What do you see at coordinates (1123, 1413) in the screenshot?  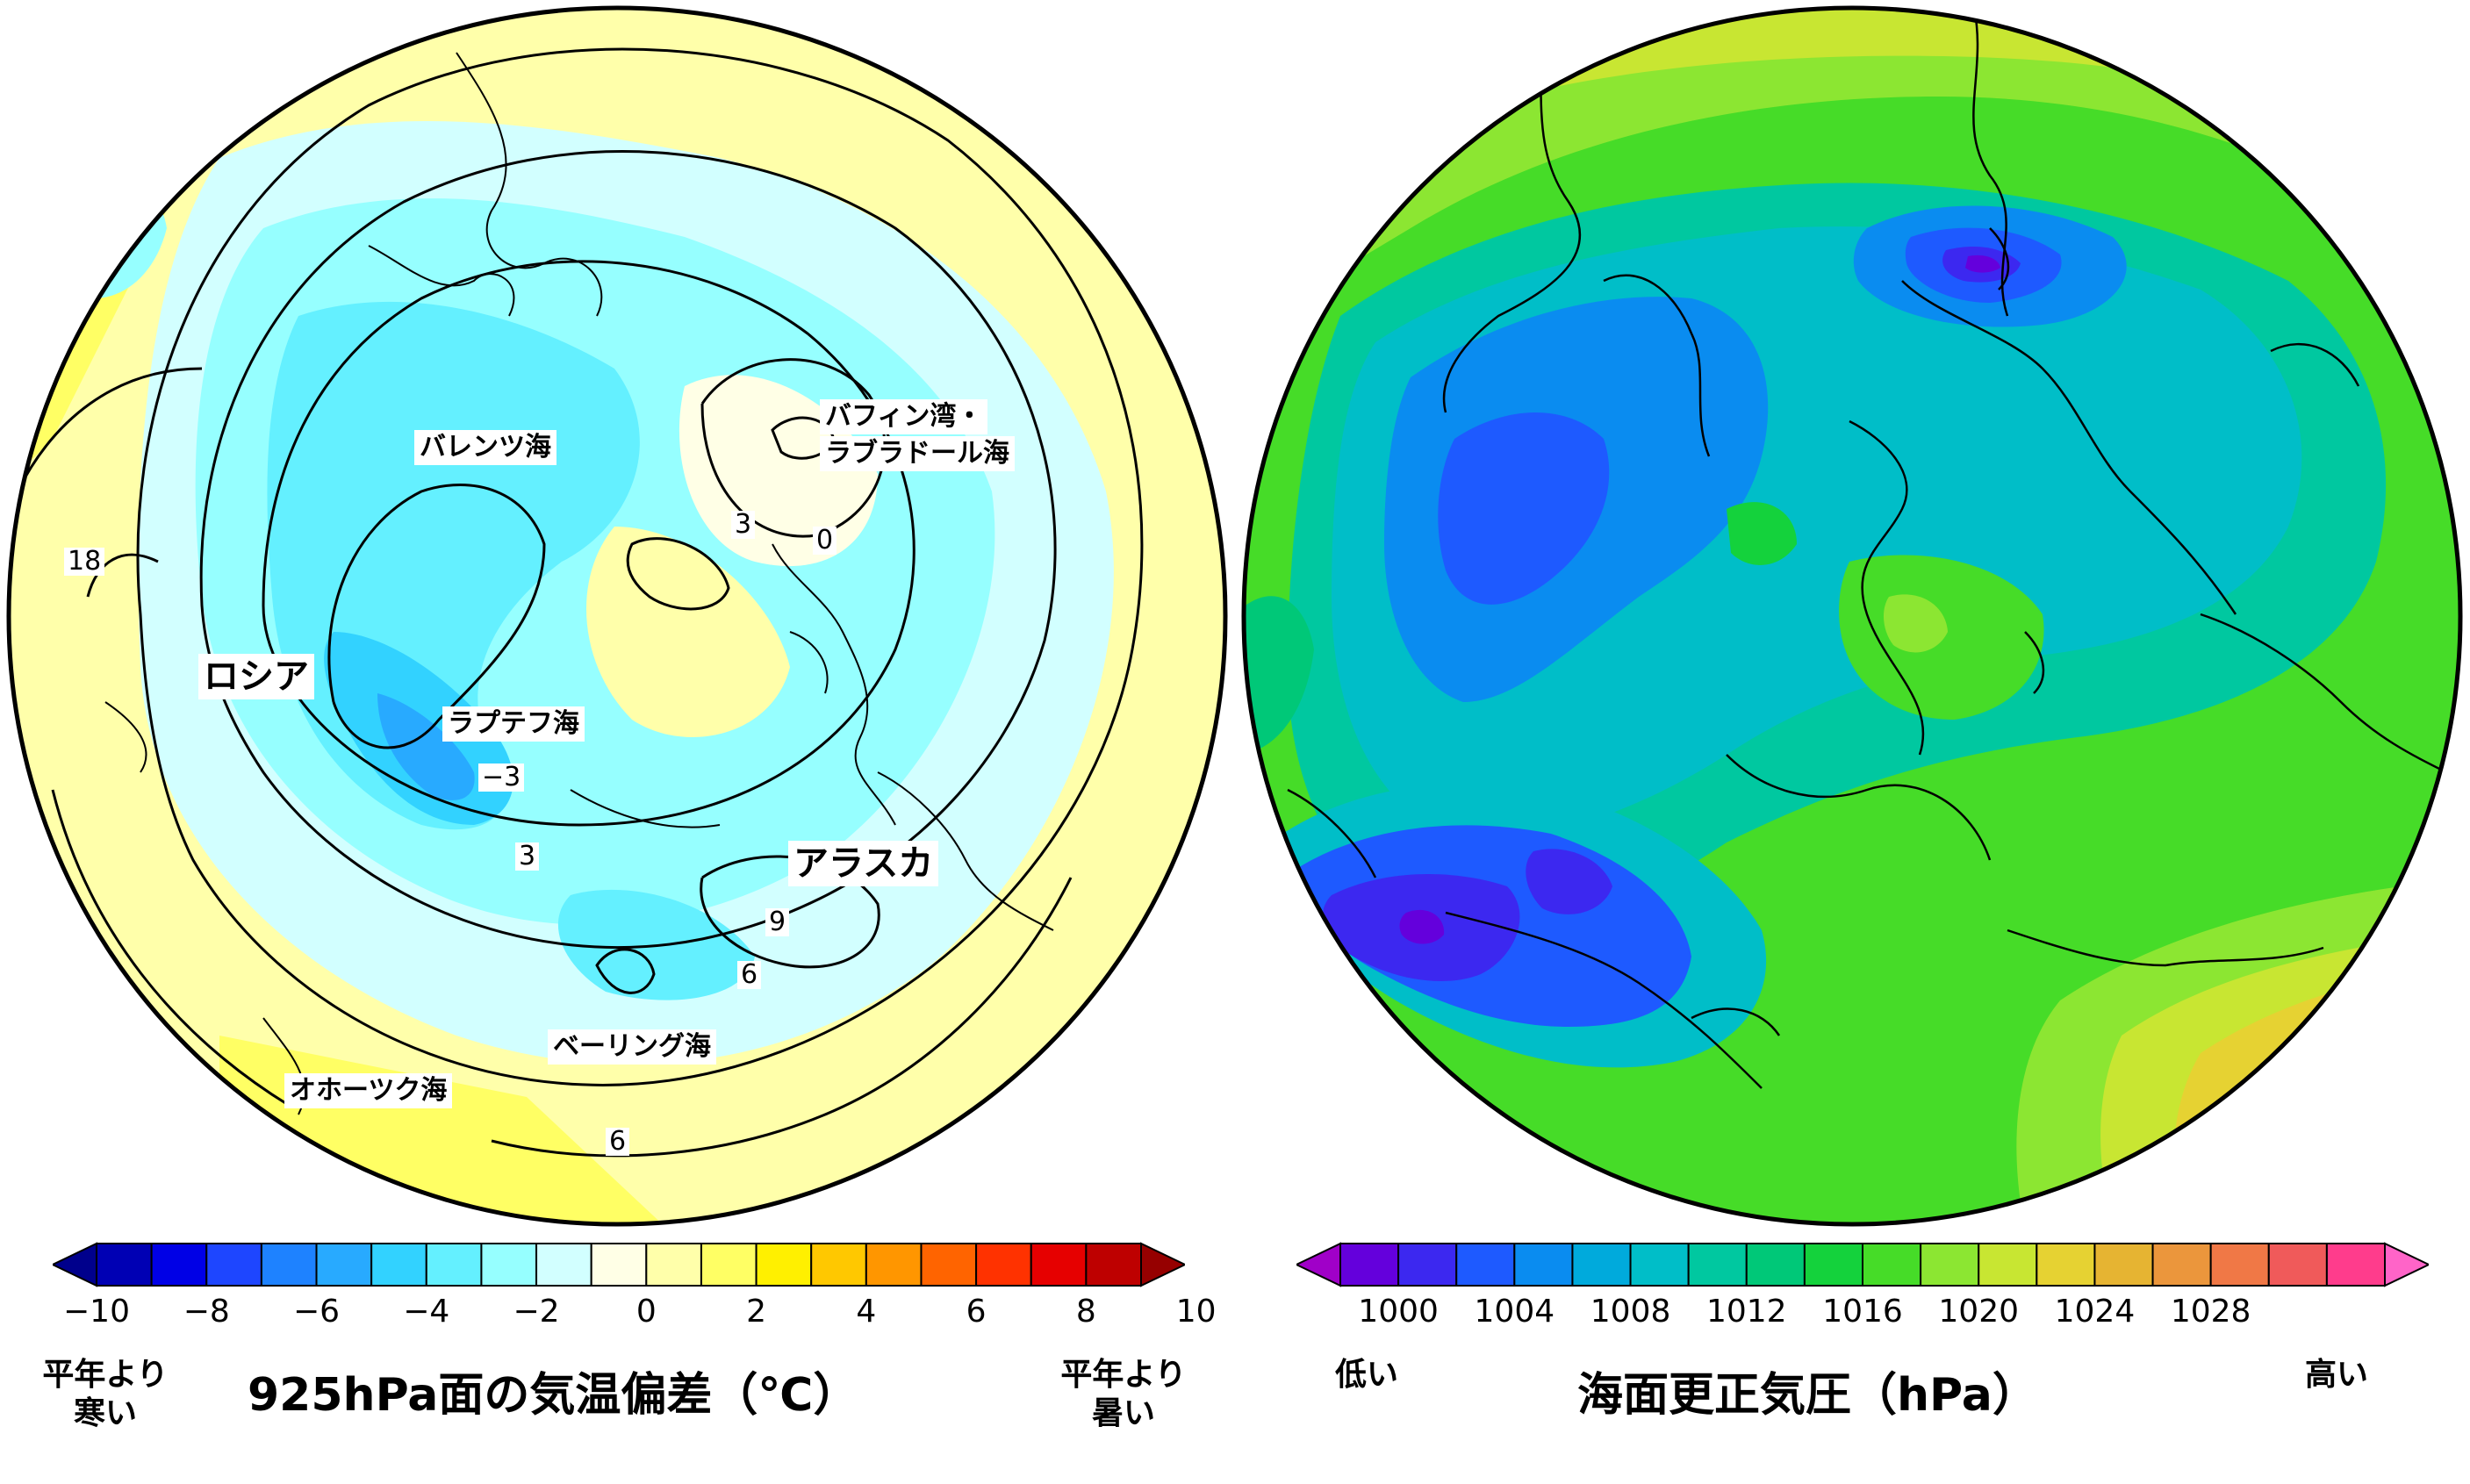 I see `warm-label-line2: 暑い` at bounding box center [1123, 1413].